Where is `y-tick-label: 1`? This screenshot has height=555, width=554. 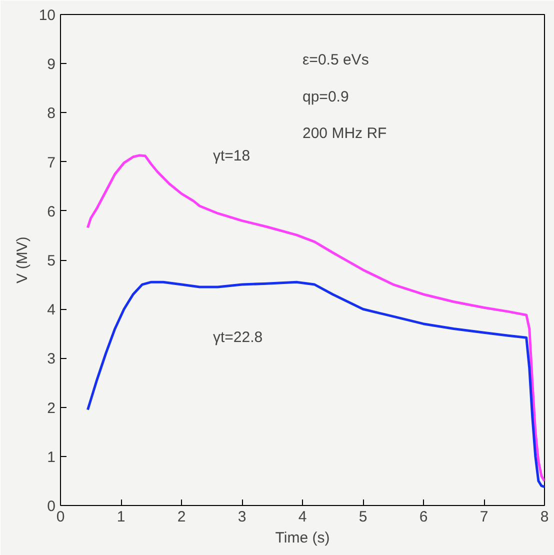 y-tick-label: 1 is located at coordinates (51, 457).